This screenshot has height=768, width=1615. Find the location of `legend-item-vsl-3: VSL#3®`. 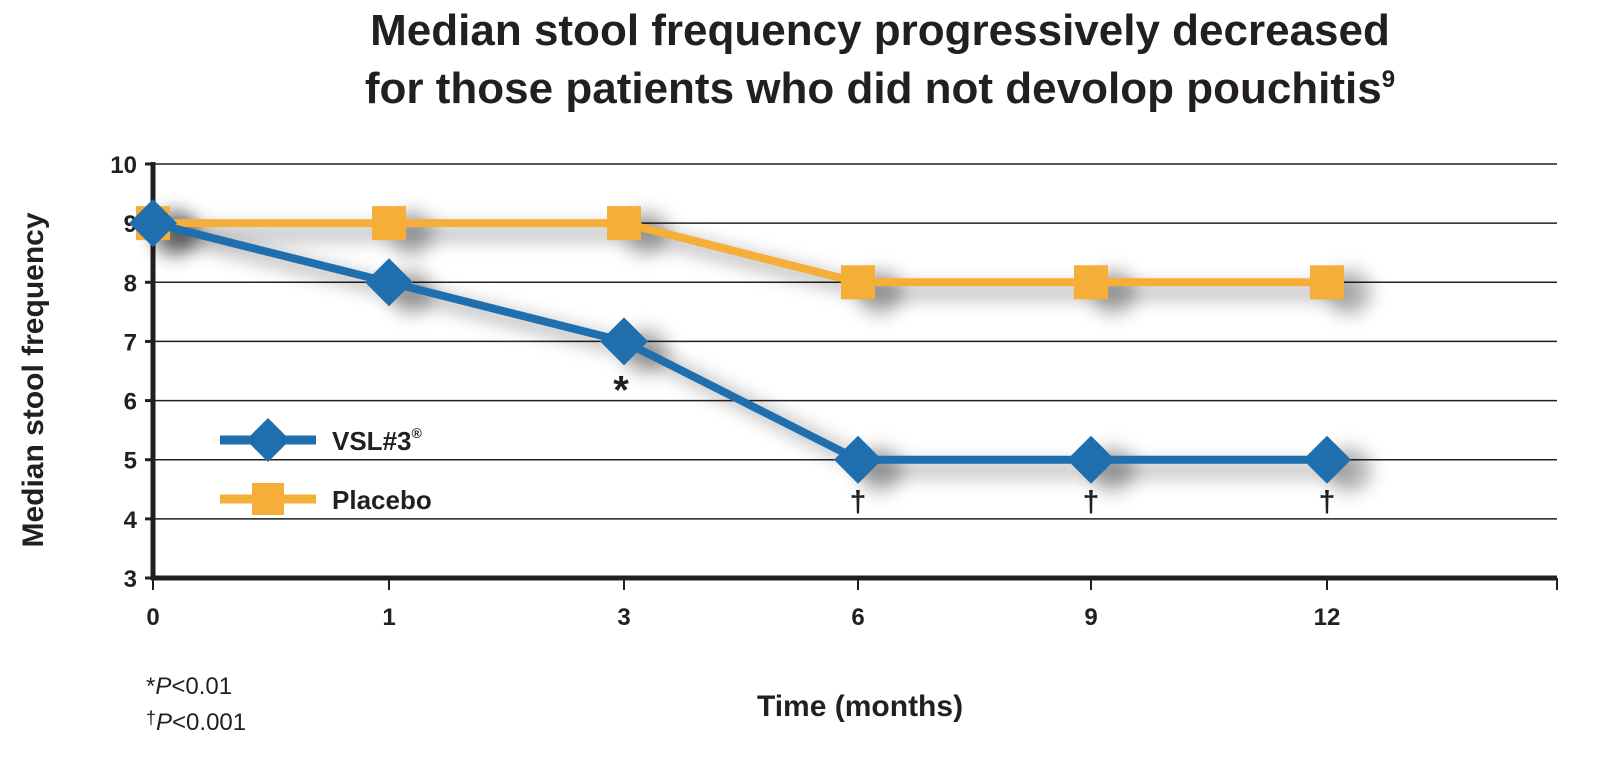

legend-item-vsl-3: VSL#3® is located at coordinates (321, 440).